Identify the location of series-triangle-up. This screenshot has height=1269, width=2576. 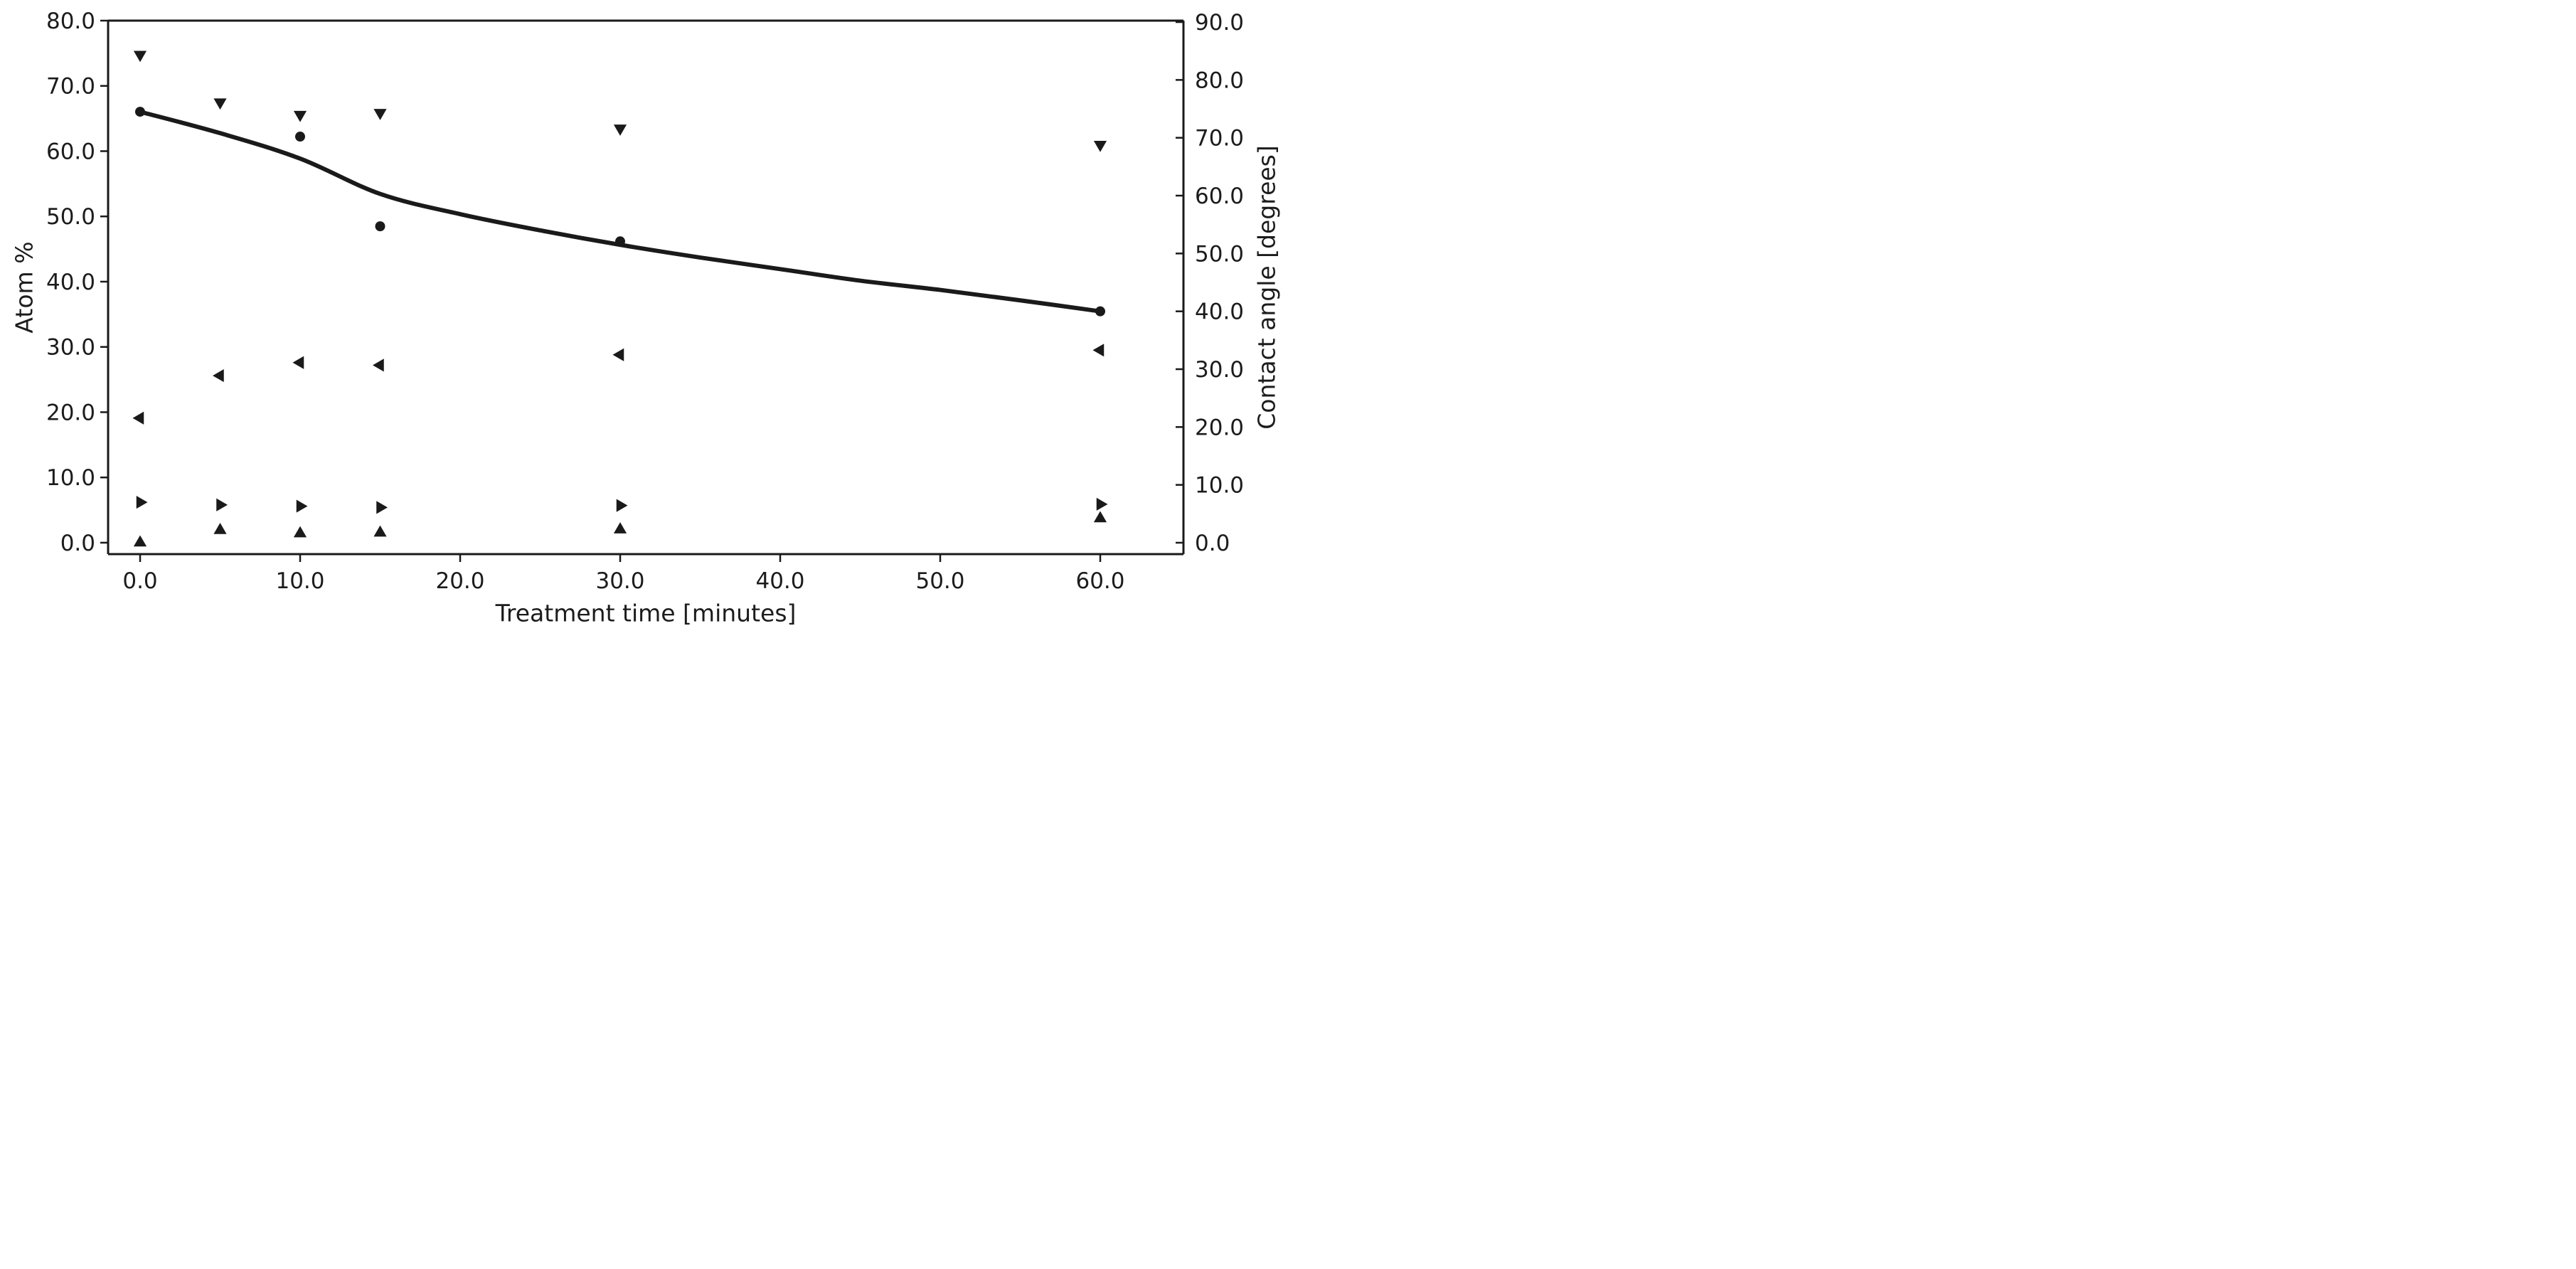
(620, 529).